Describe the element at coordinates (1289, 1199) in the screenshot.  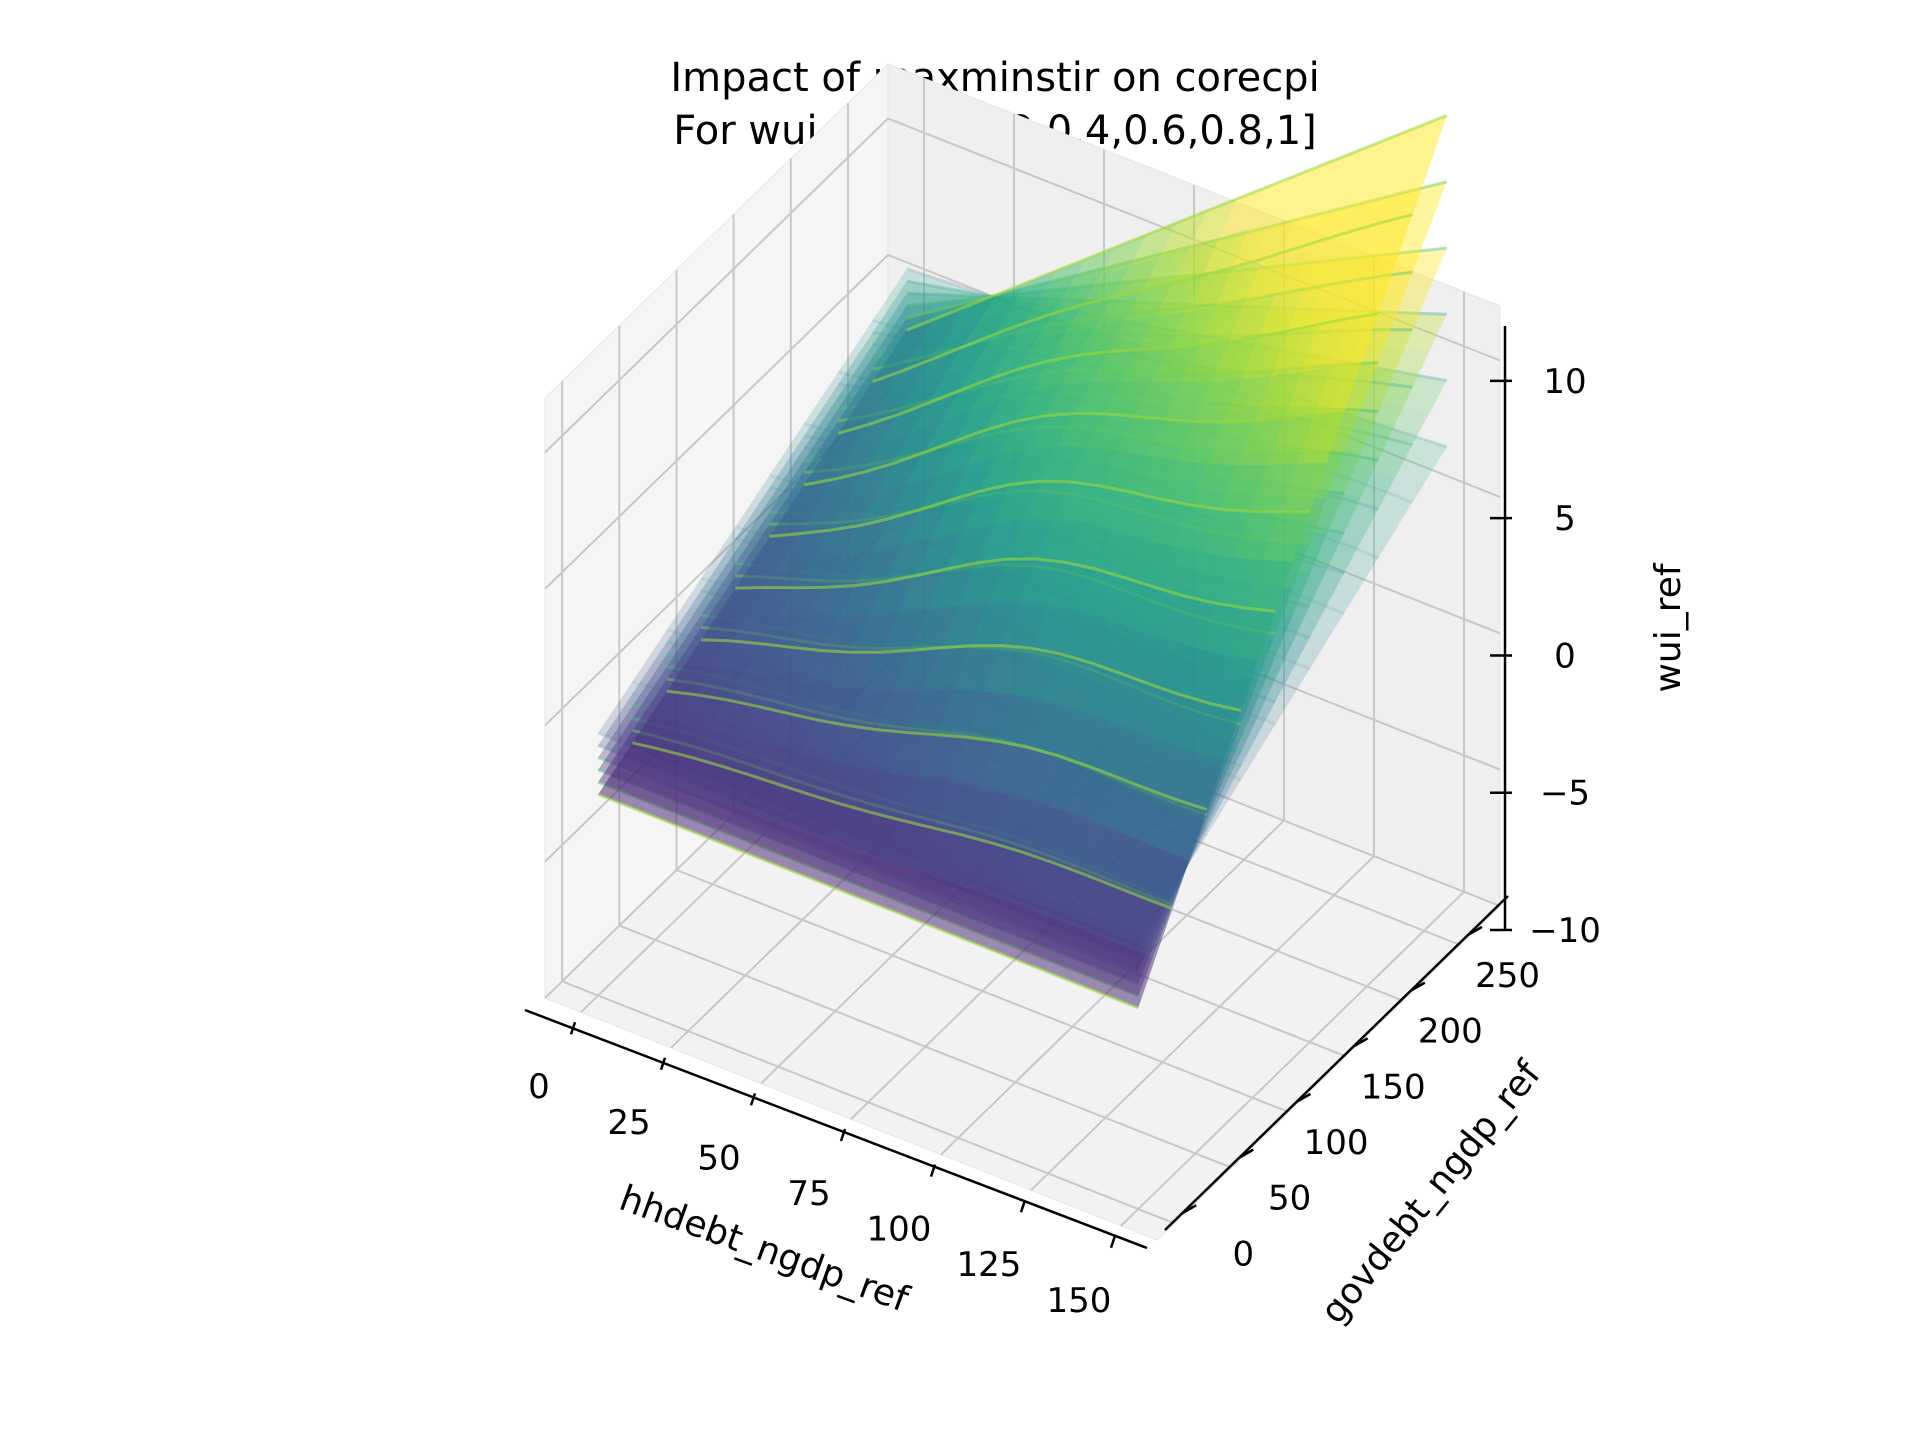
I see `y-tick-label: 50` at that location.